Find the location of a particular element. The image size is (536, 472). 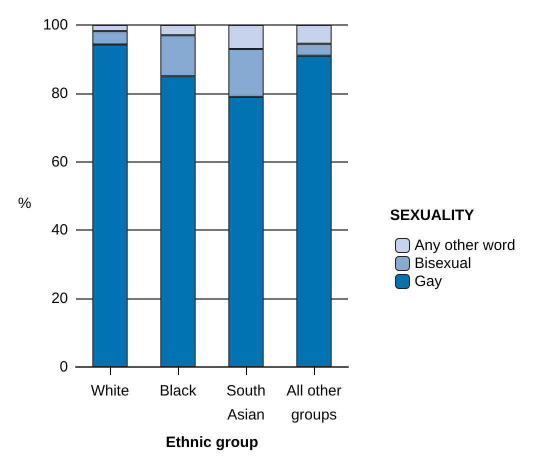

x-axis-title: Ethnic group is located at coordinates (212, 442).